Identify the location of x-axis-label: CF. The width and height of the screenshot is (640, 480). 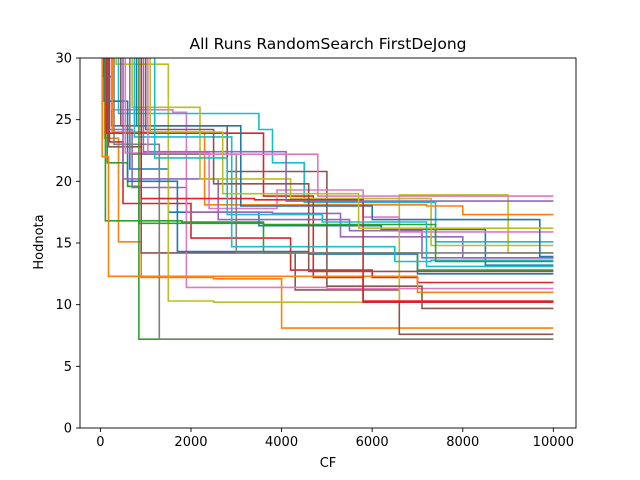
(328, 463).